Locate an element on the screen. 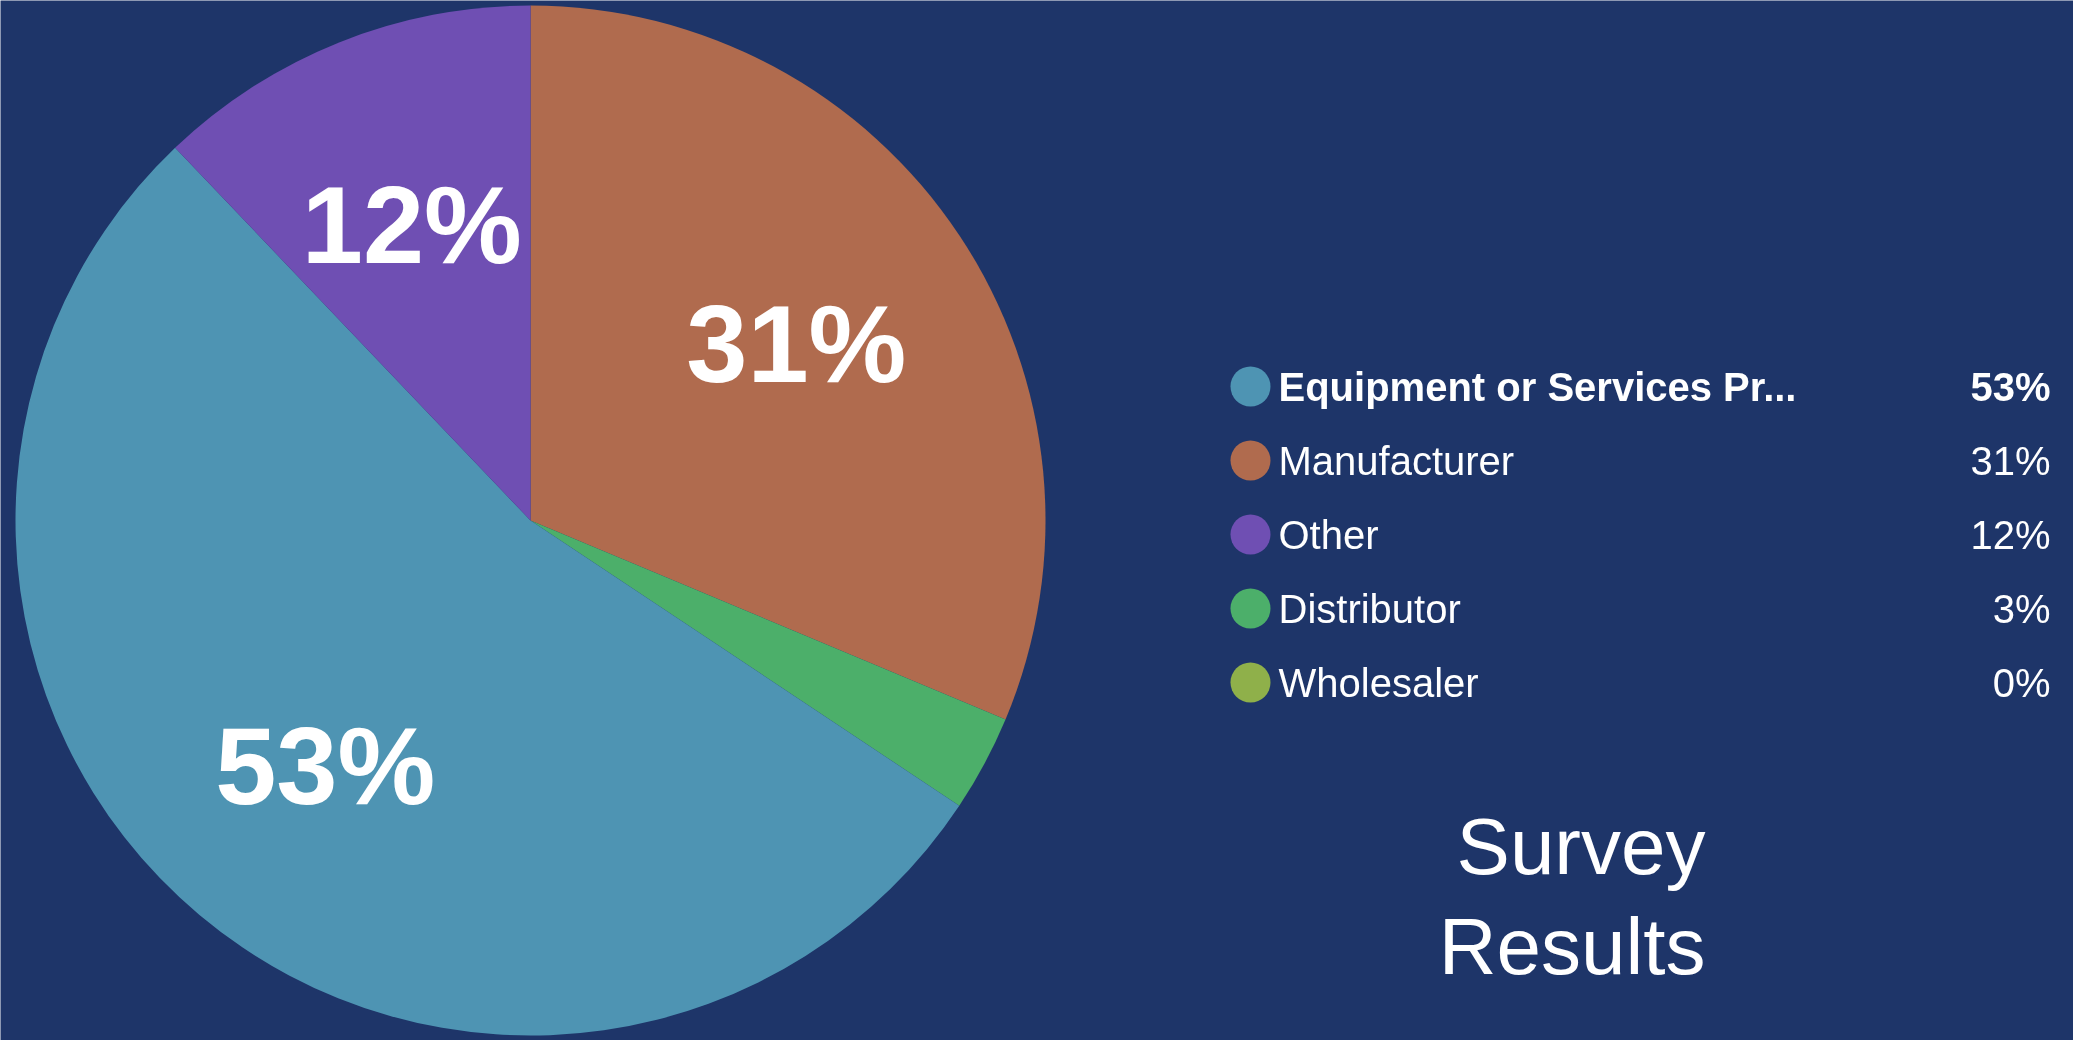  legend-label: Other is located at coordinates (1328, 534).